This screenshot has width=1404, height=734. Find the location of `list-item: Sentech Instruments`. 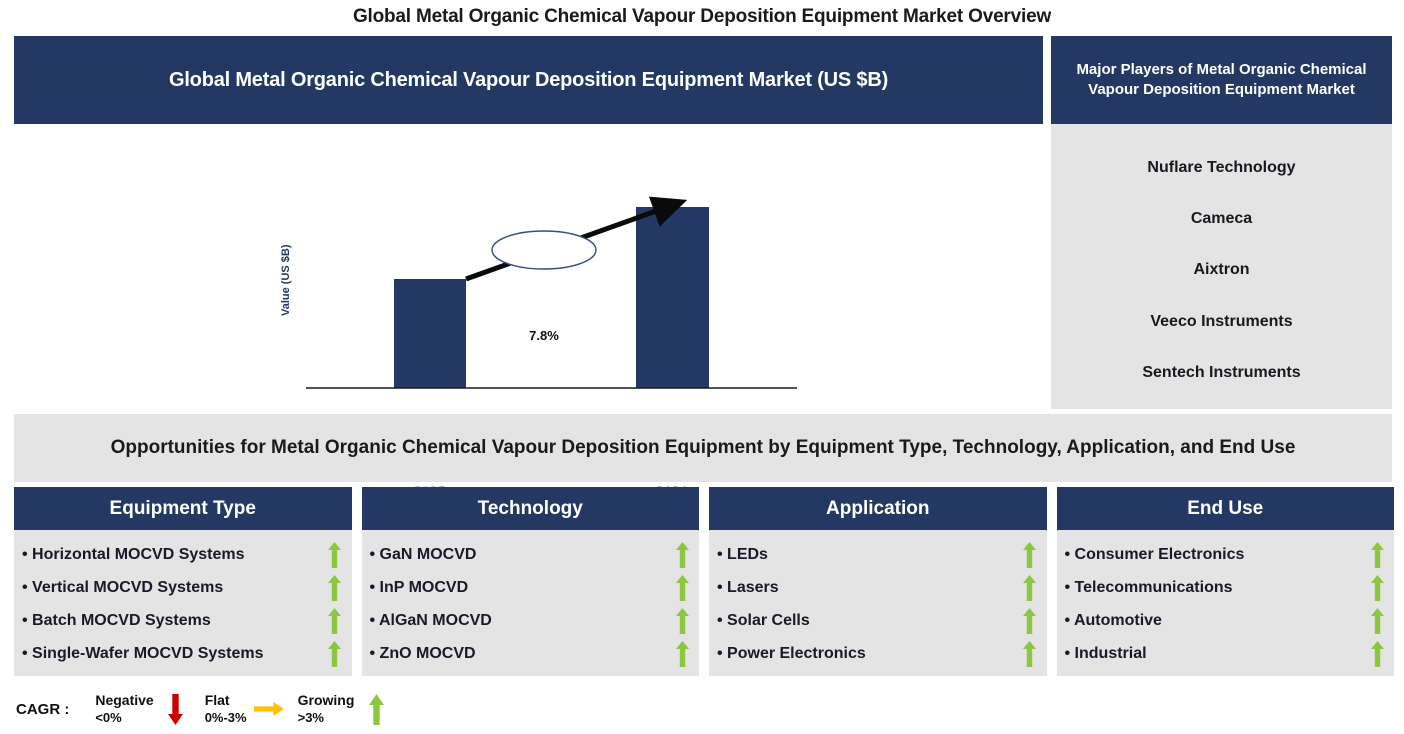

list-item: Sentech Instruments is located at coordinates (1221, 373).